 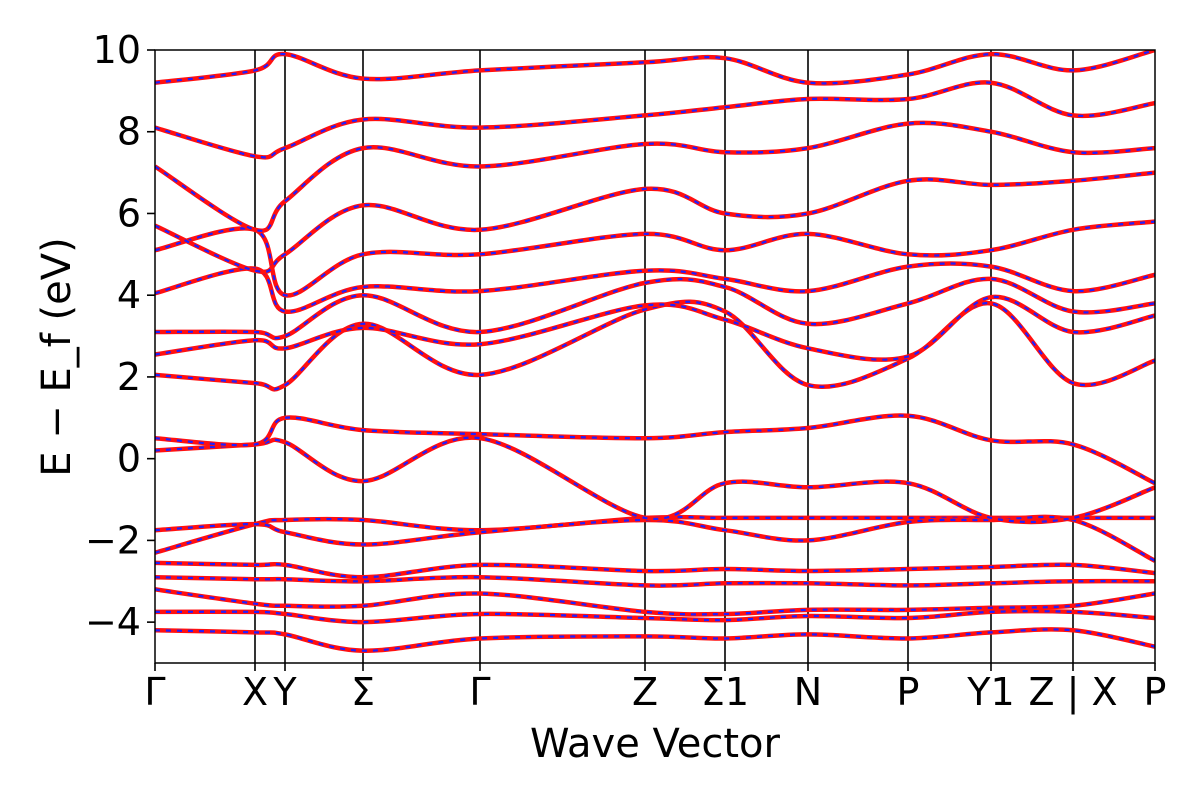 What do you see at coordinates (113, 540) in the screenshot?
I see `y-tick-label: −2` at bounding box center [113, 540].